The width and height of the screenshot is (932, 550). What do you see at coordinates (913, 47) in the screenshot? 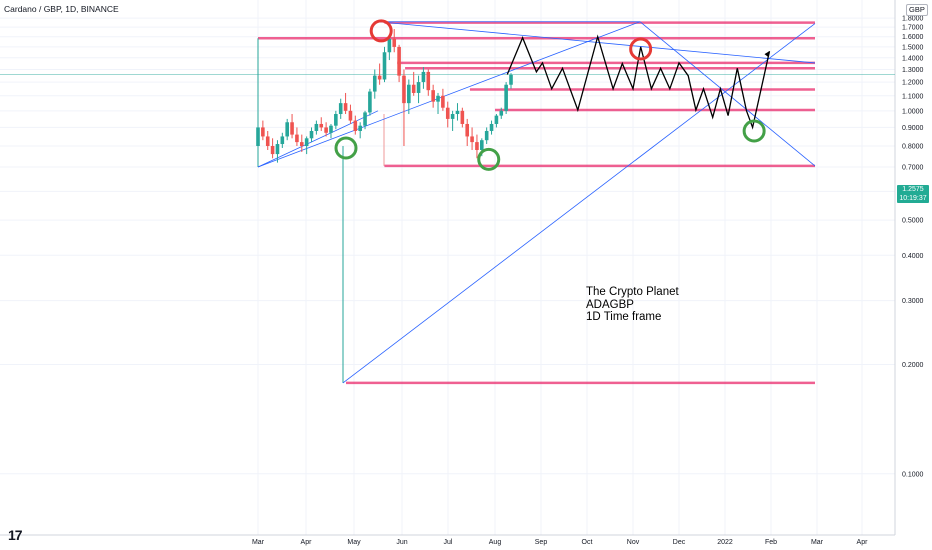
I see `y-tick-label: 1.5000` at bounding box center [913, 47].